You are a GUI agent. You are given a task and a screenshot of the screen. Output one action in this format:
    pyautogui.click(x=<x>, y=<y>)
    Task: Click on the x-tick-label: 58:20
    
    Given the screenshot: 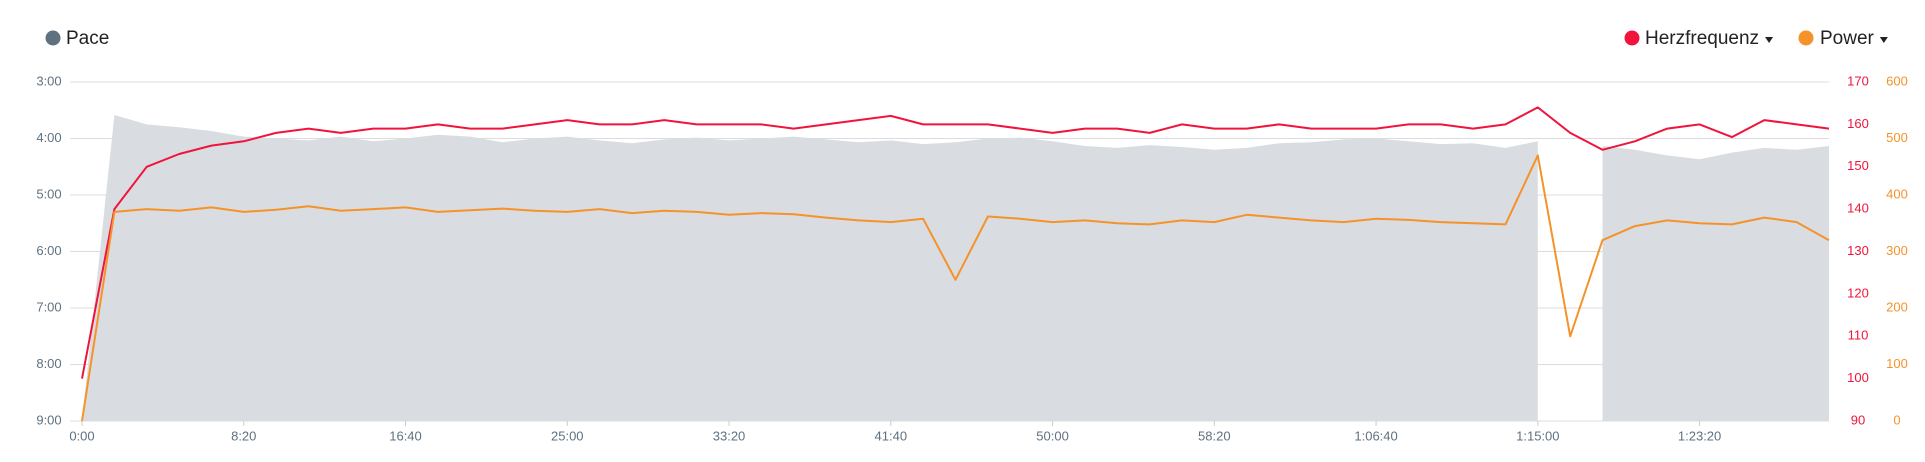 What is the action you would take?
    pyautogui.click(x=1214, y=435)
    